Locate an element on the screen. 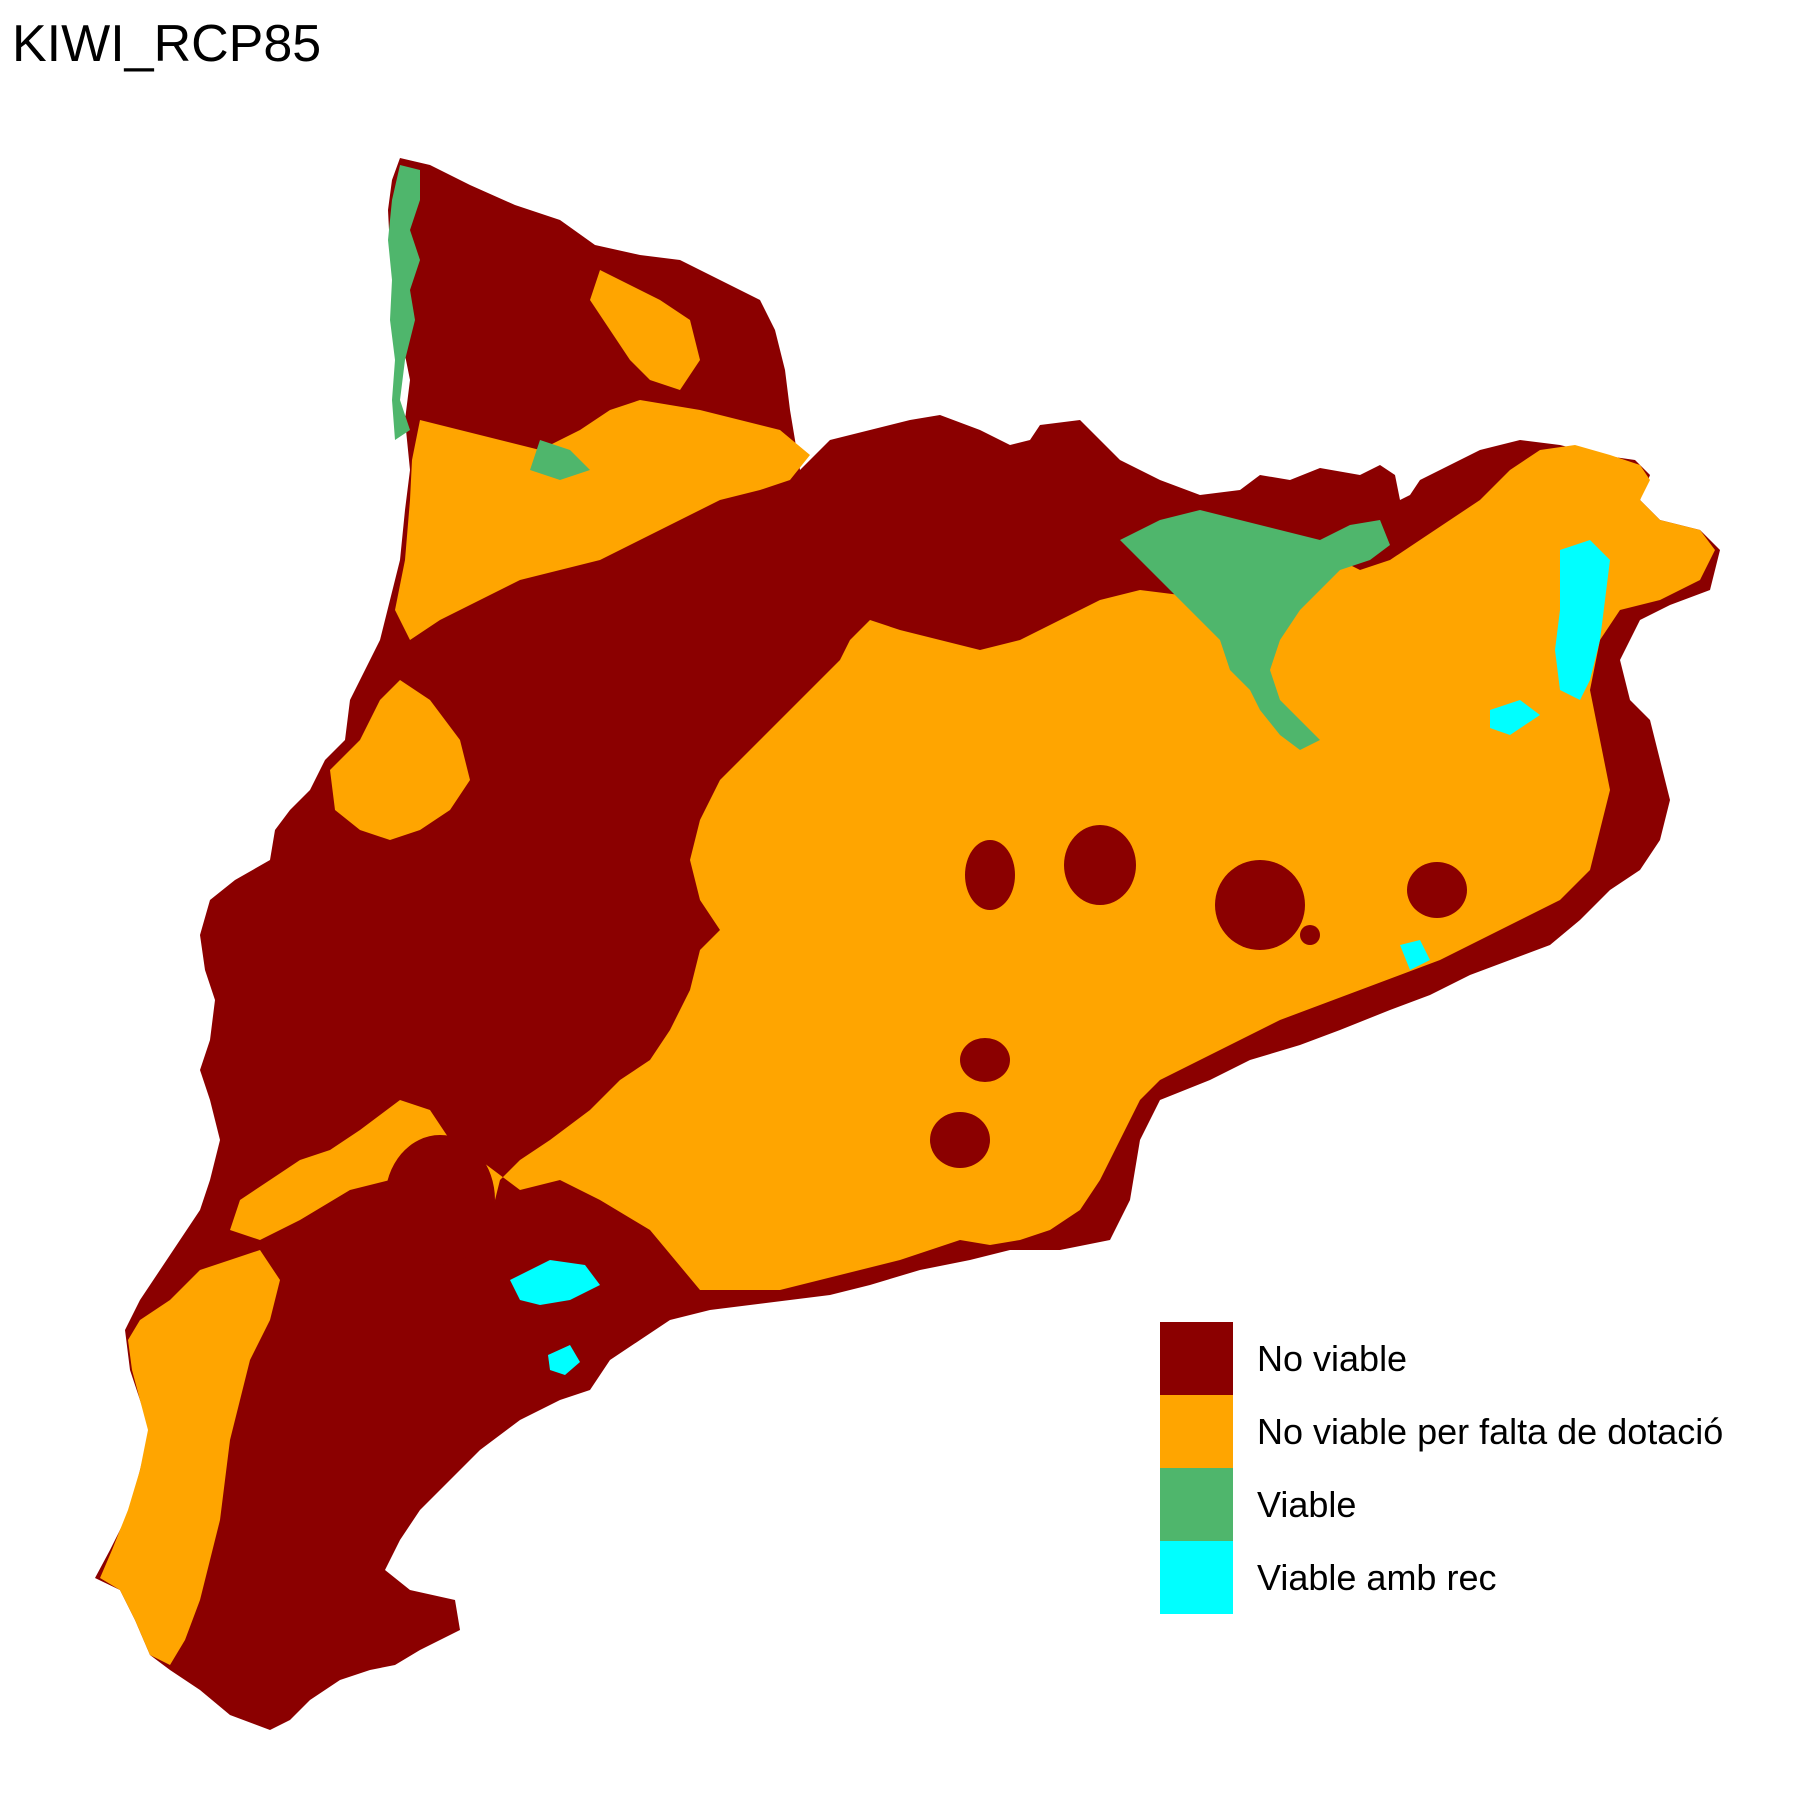 The height and width of the screenshot is (1800, 1800). legend-label-viable: Viable is located at coordinates (1307, 1504).